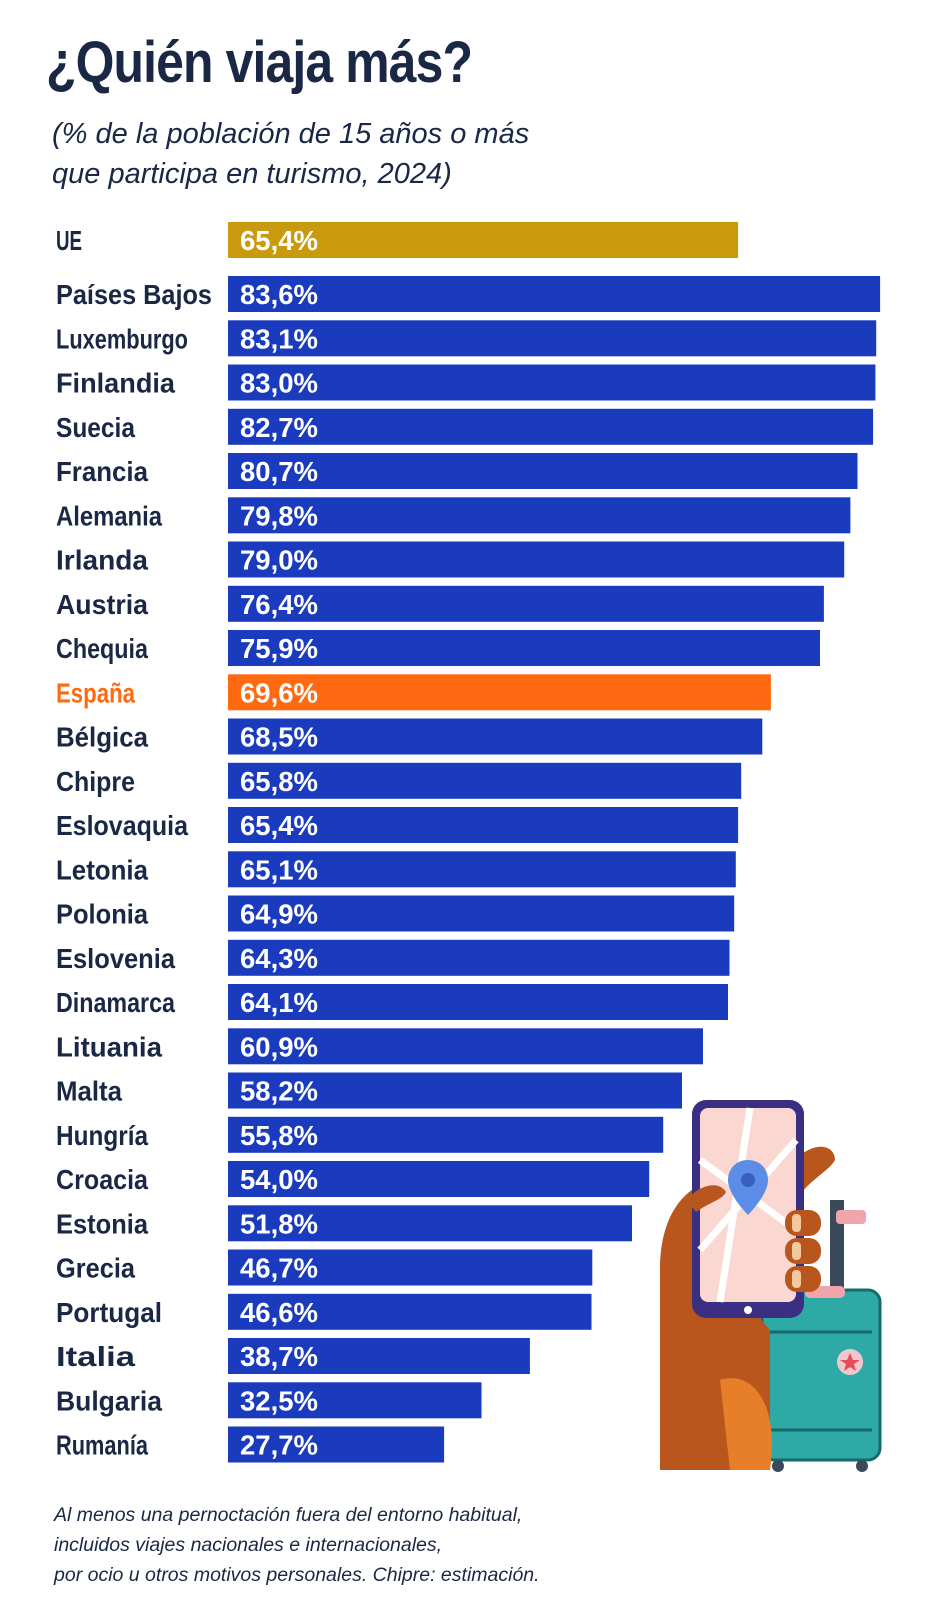 This screenshot has width=940, height=1599. I want to click on category-label-portugal: Portugal, so click(109, 1312).